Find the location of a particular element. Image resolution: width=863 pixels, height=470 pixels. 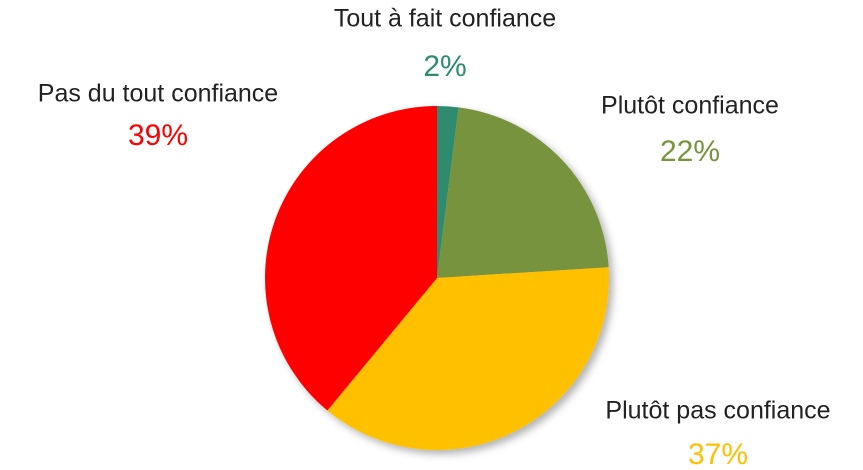

value-label: 22% is located at coordinates (690, 151).